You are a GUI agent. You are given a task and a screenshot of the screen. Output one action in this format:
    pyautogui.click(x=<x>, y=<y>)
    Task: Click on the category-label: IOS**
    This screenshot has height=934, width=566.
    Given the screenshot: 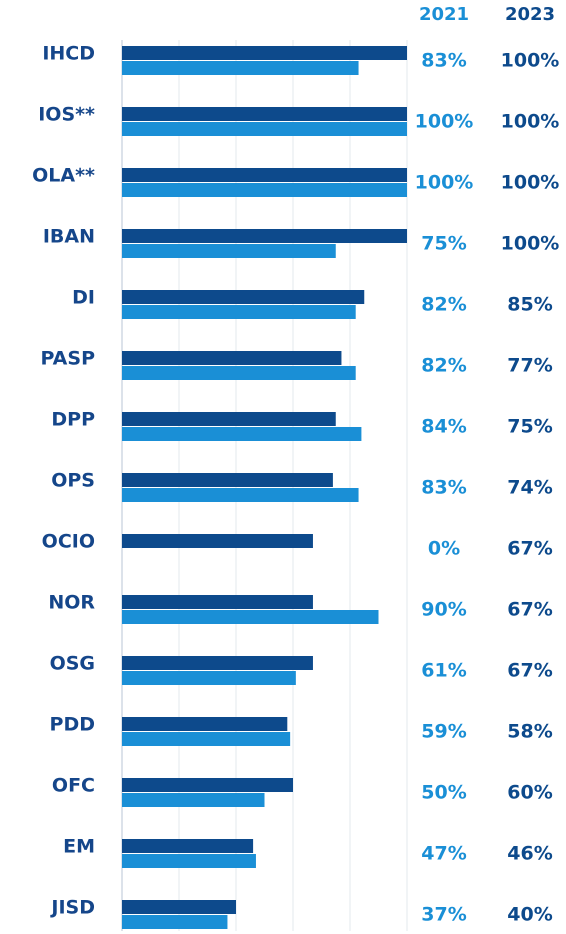 What is the action you would take?
    pyautogui.click(x=66, y=115)
    